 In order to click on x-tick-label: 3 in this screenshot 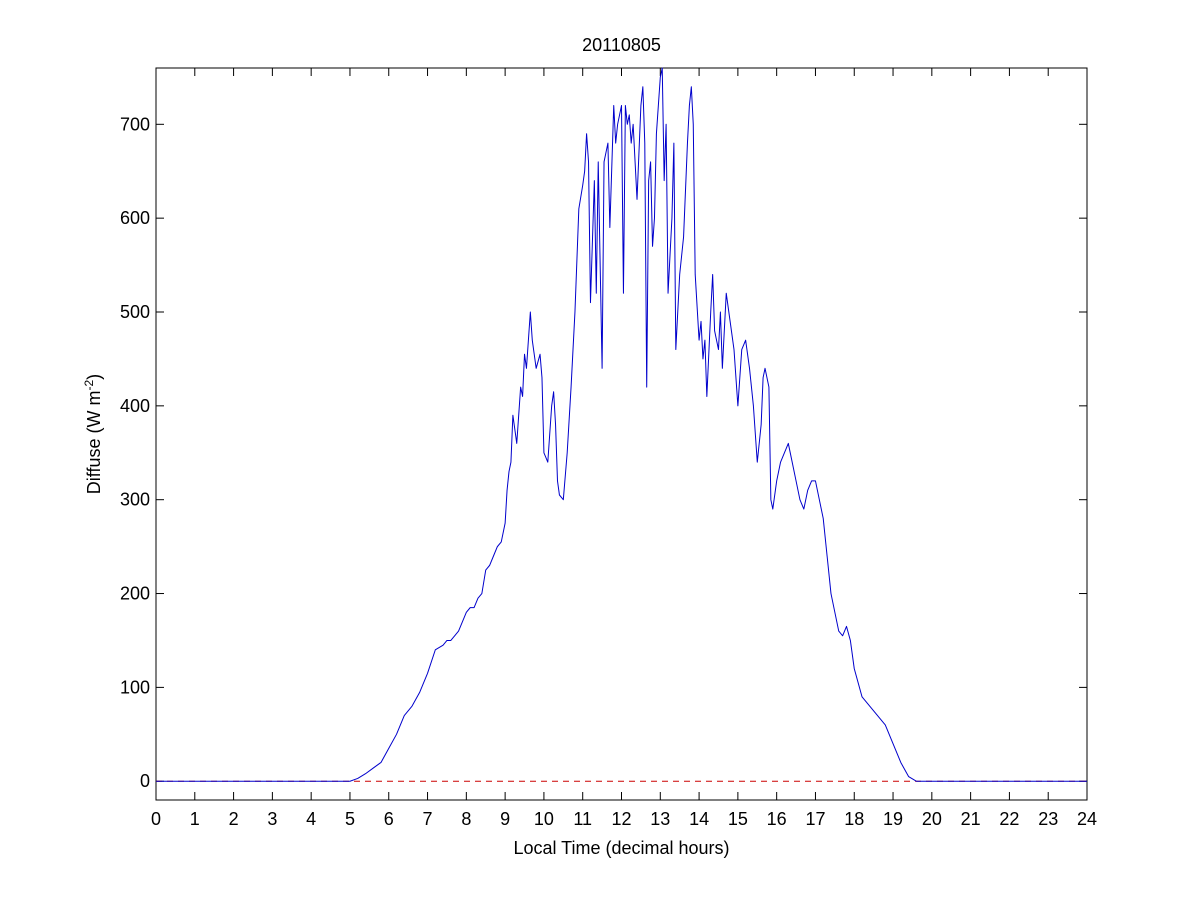, I will do `click(272, 819)`.